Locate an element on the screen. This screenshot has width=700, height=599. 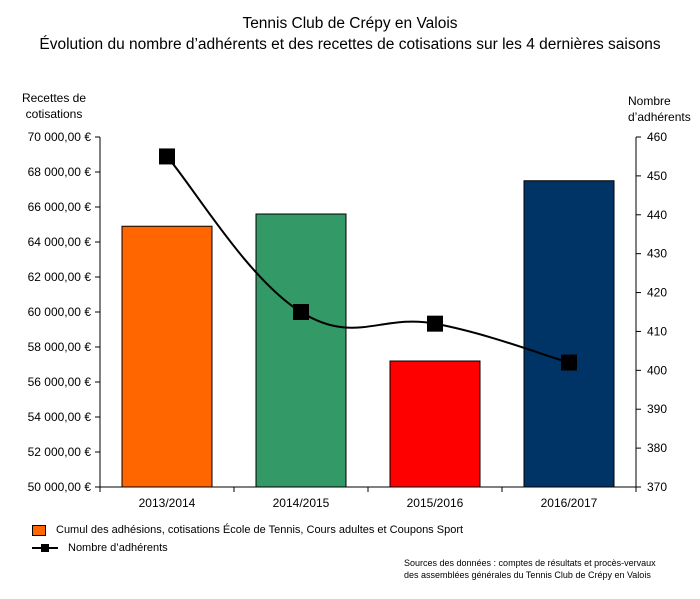
line-marker-2016/2017 is located at coordinates (569, 362).